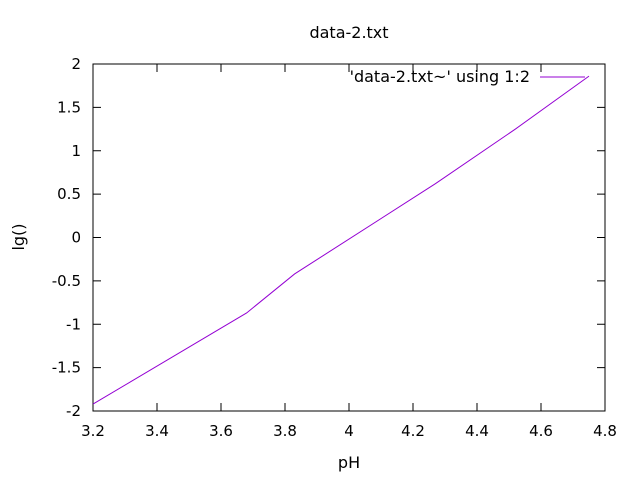 The width and height of the screenshot is (640, 484). I want to click on x-tick-label: 3.2, so click(93, 431).